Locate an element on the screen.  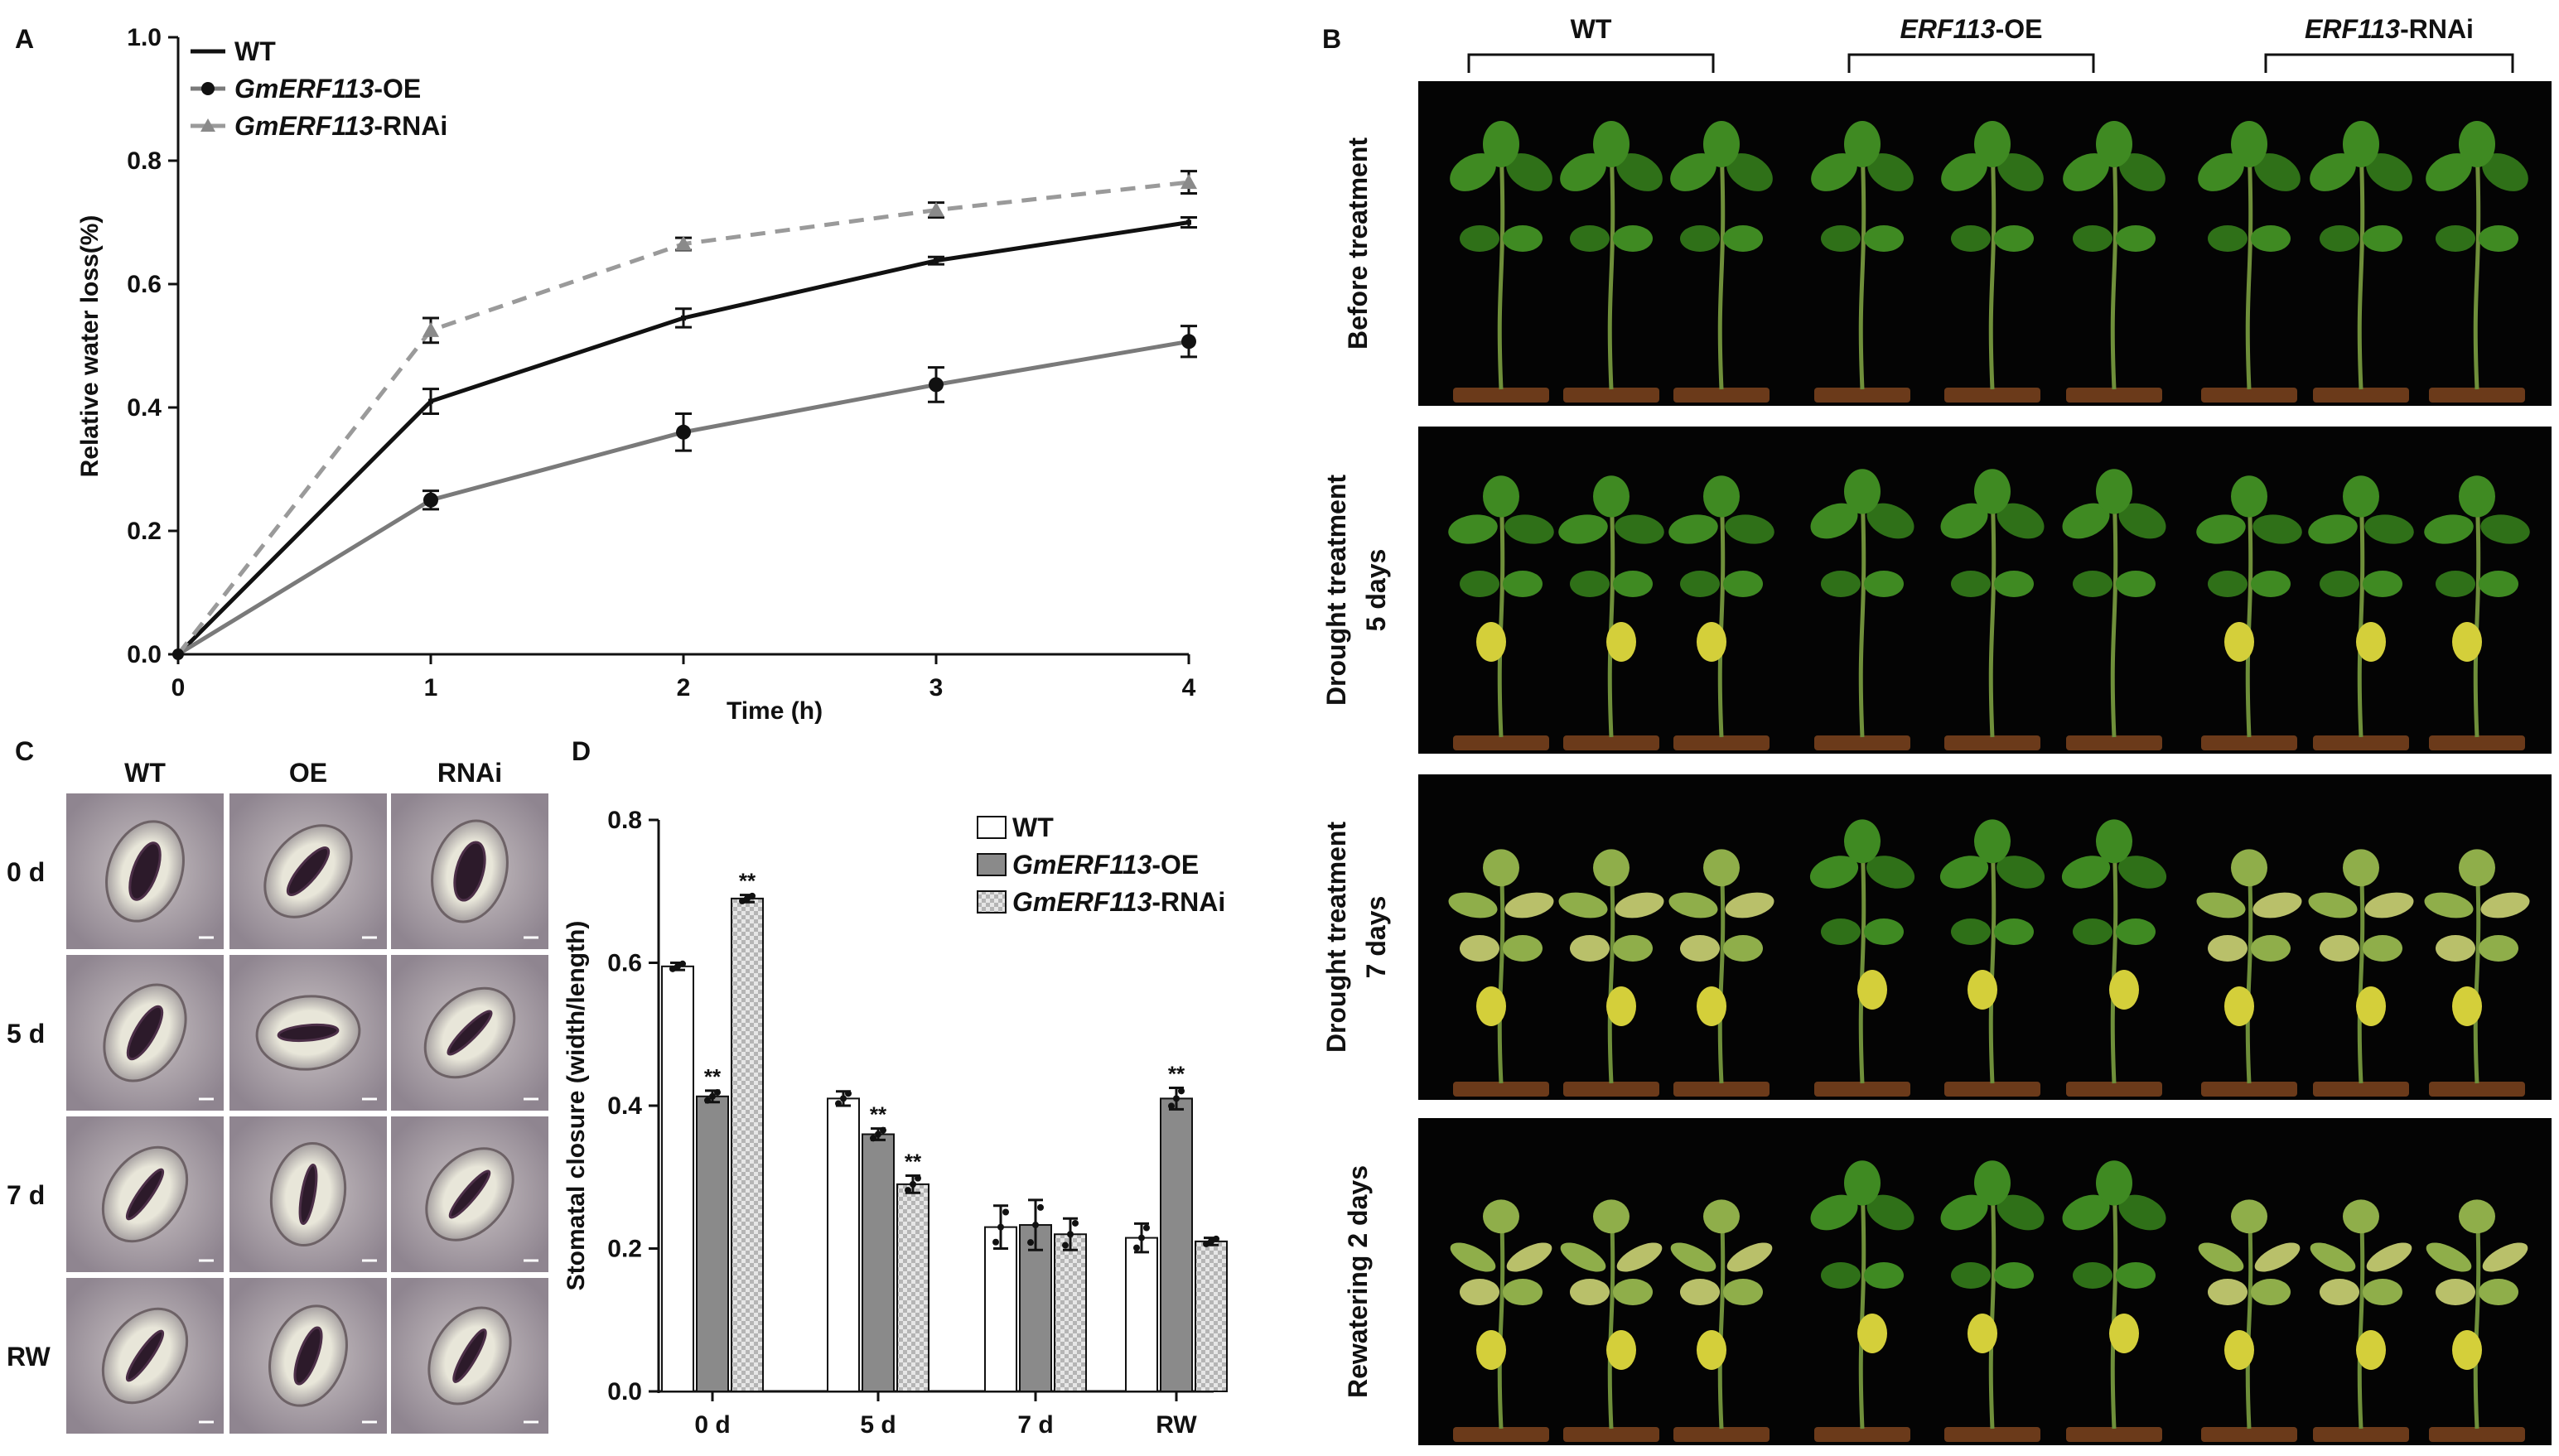
row-label-line2: 7 days is located at coordinates (1376, 937).